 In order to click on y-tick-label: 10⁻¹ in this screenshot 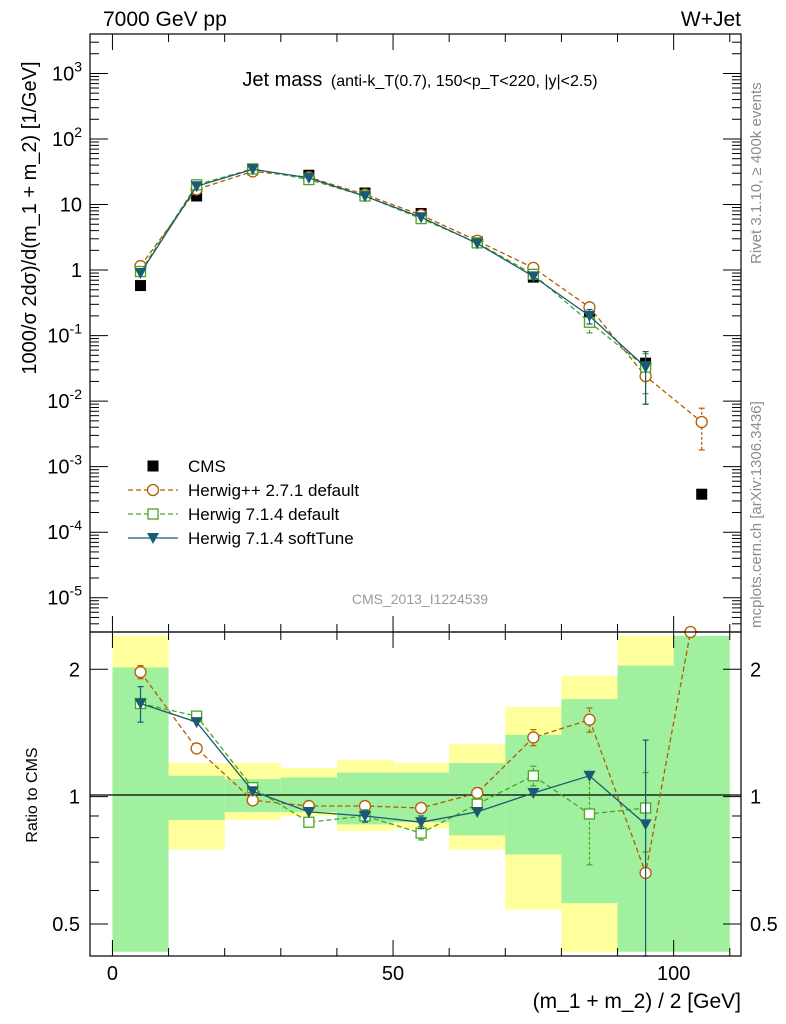, I will do `click(64, 334)`.